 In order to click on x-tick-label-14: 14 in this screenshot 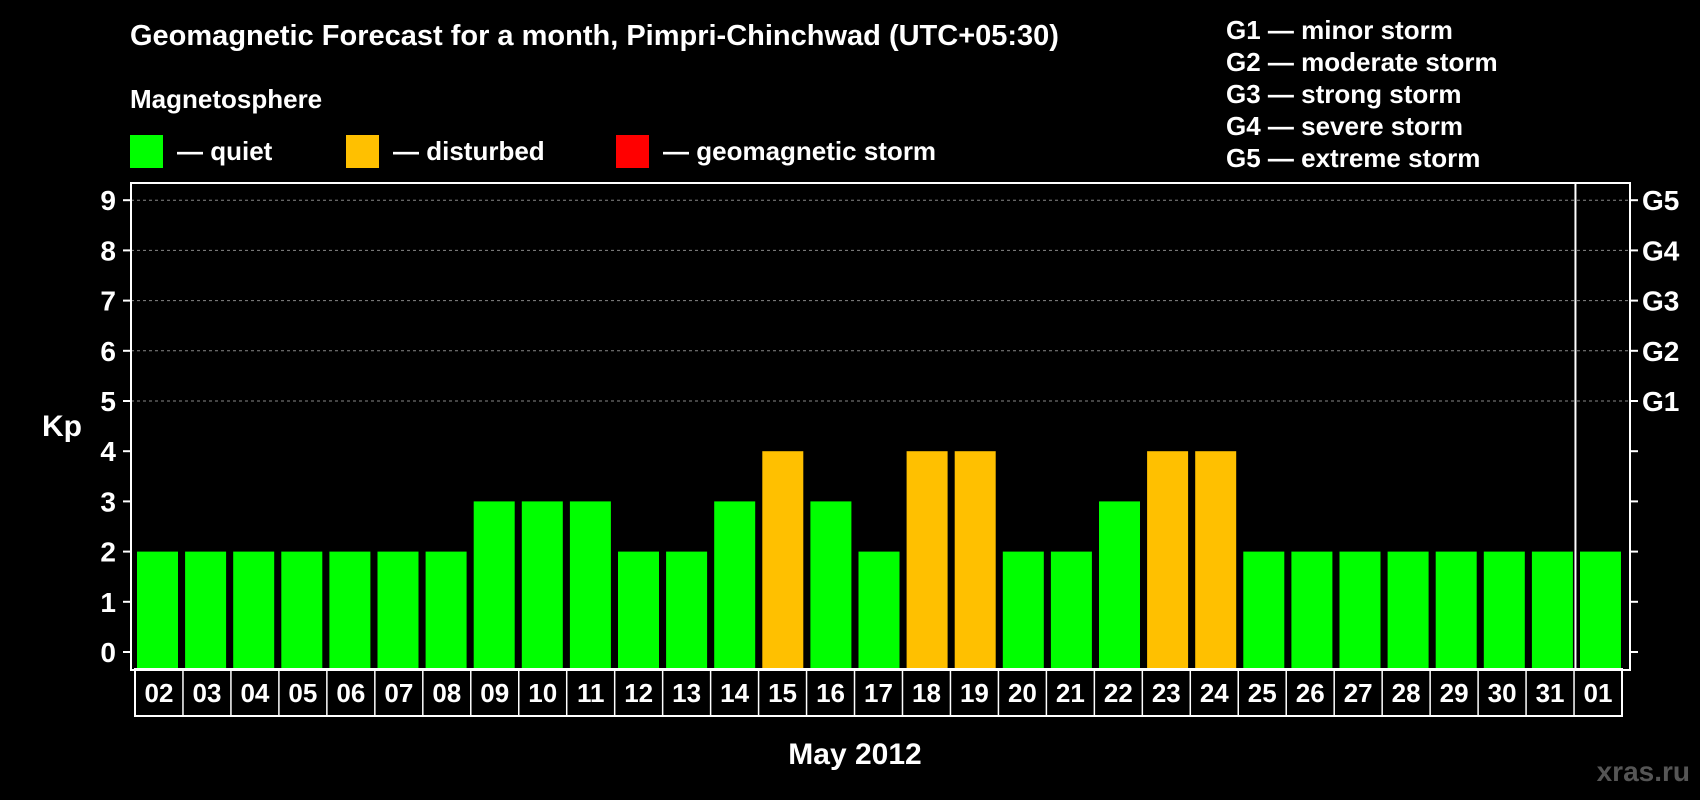, I will do `click(734, 693)`.